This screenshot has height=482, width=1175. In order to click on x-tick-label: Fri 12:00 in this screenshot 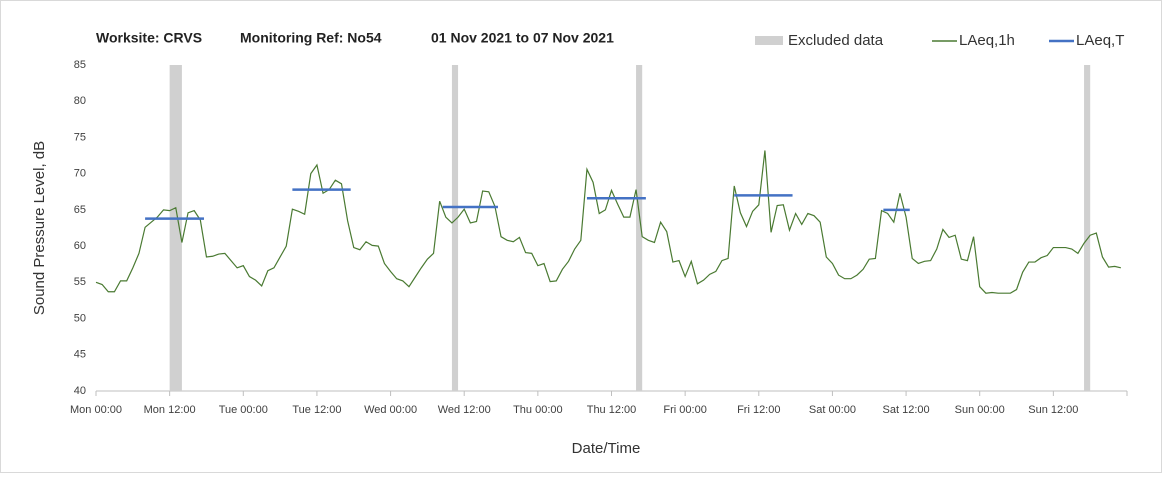, I will do `click(758, 410)`.